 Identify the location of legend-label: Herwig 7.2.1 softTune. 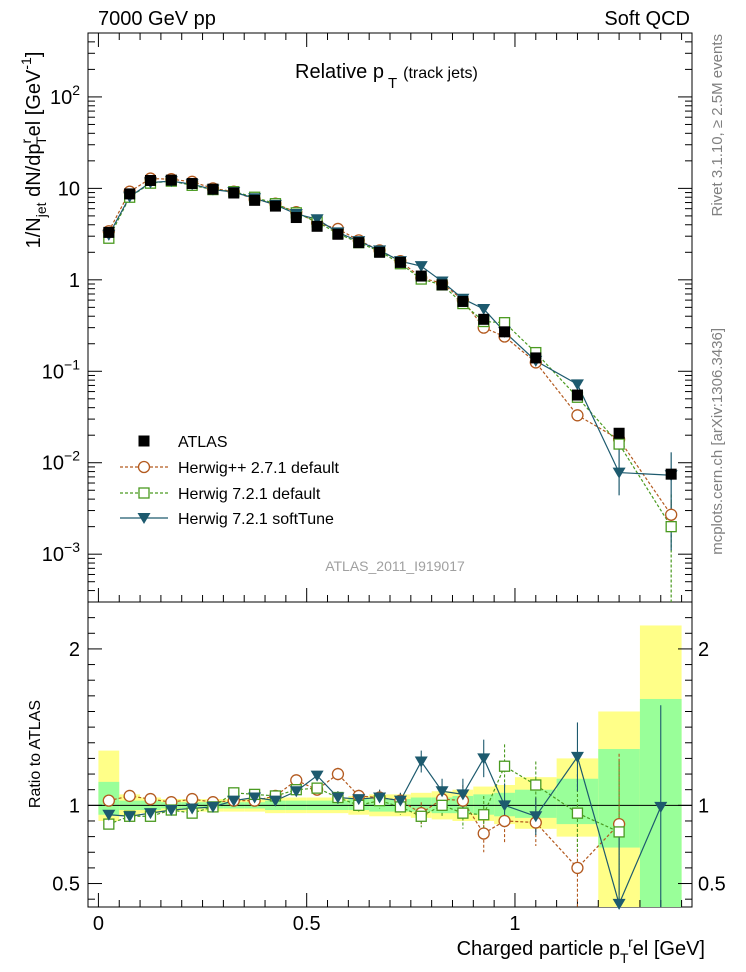
(256, 519).